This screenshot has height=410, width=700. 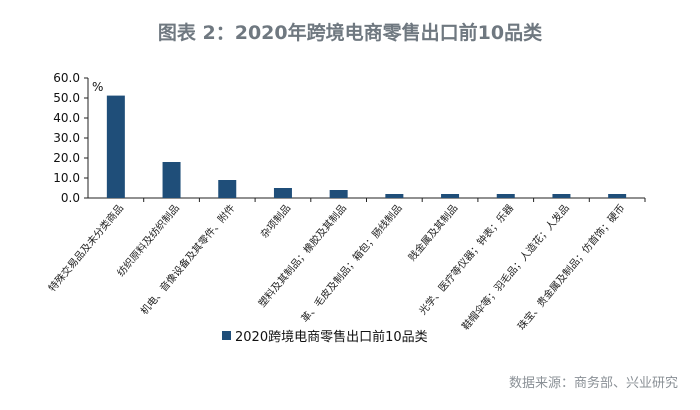 What do you see at coordinates (302, 256) in the screenshot?
I see `x-tick-label: 塑料及其制品；橡胶及其制品` at bounding box center [302, 256].